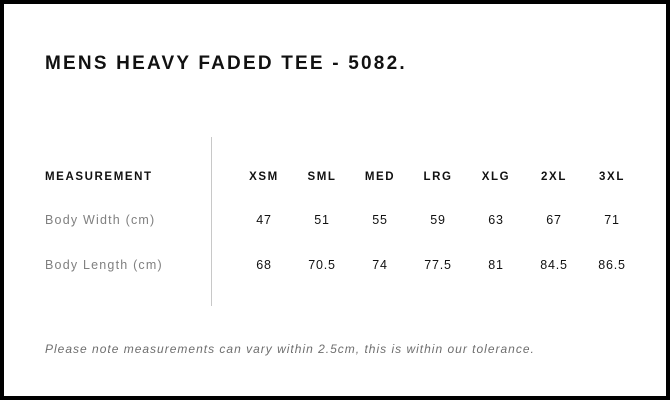  What do you see at coordinates (496, 265) in the screenshot?
I see `table-cell: 81` at bounding box center [496, 265].